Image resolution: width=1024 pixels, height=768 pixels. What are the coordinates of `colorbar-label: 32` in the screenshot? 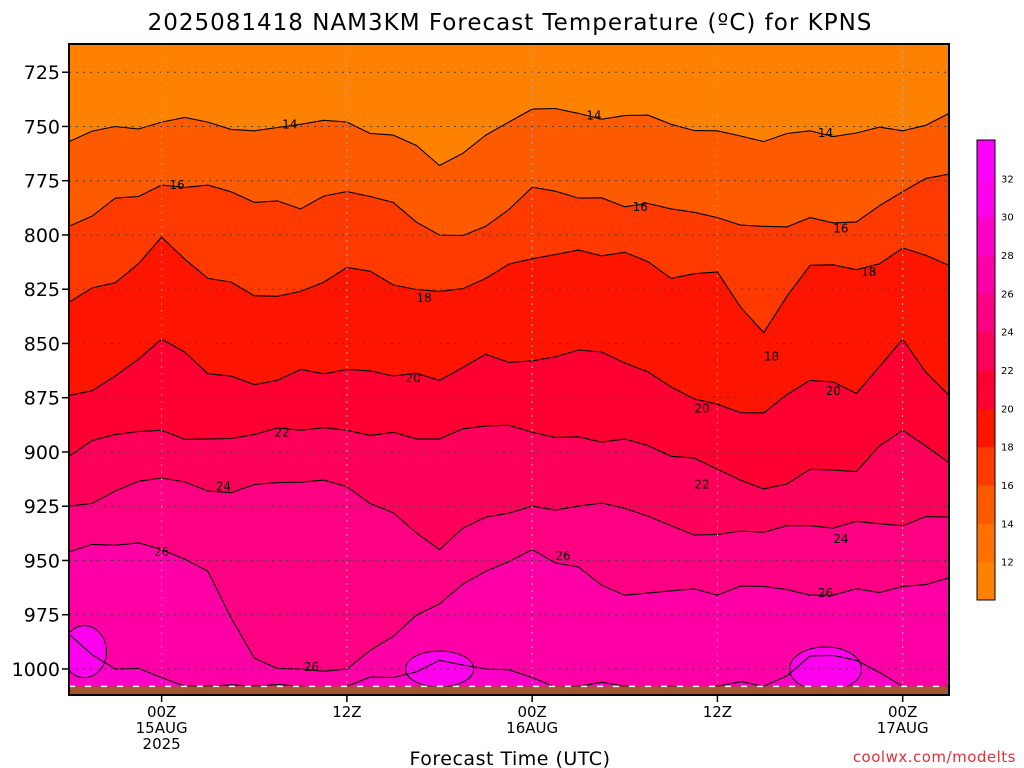 It's located at (1007, 179).